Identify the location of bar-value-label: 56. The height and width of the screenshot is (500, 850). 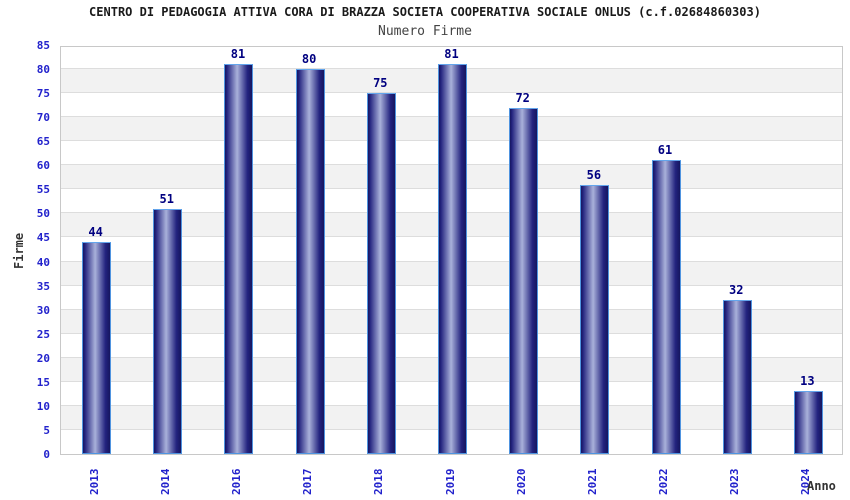
(594, 174).